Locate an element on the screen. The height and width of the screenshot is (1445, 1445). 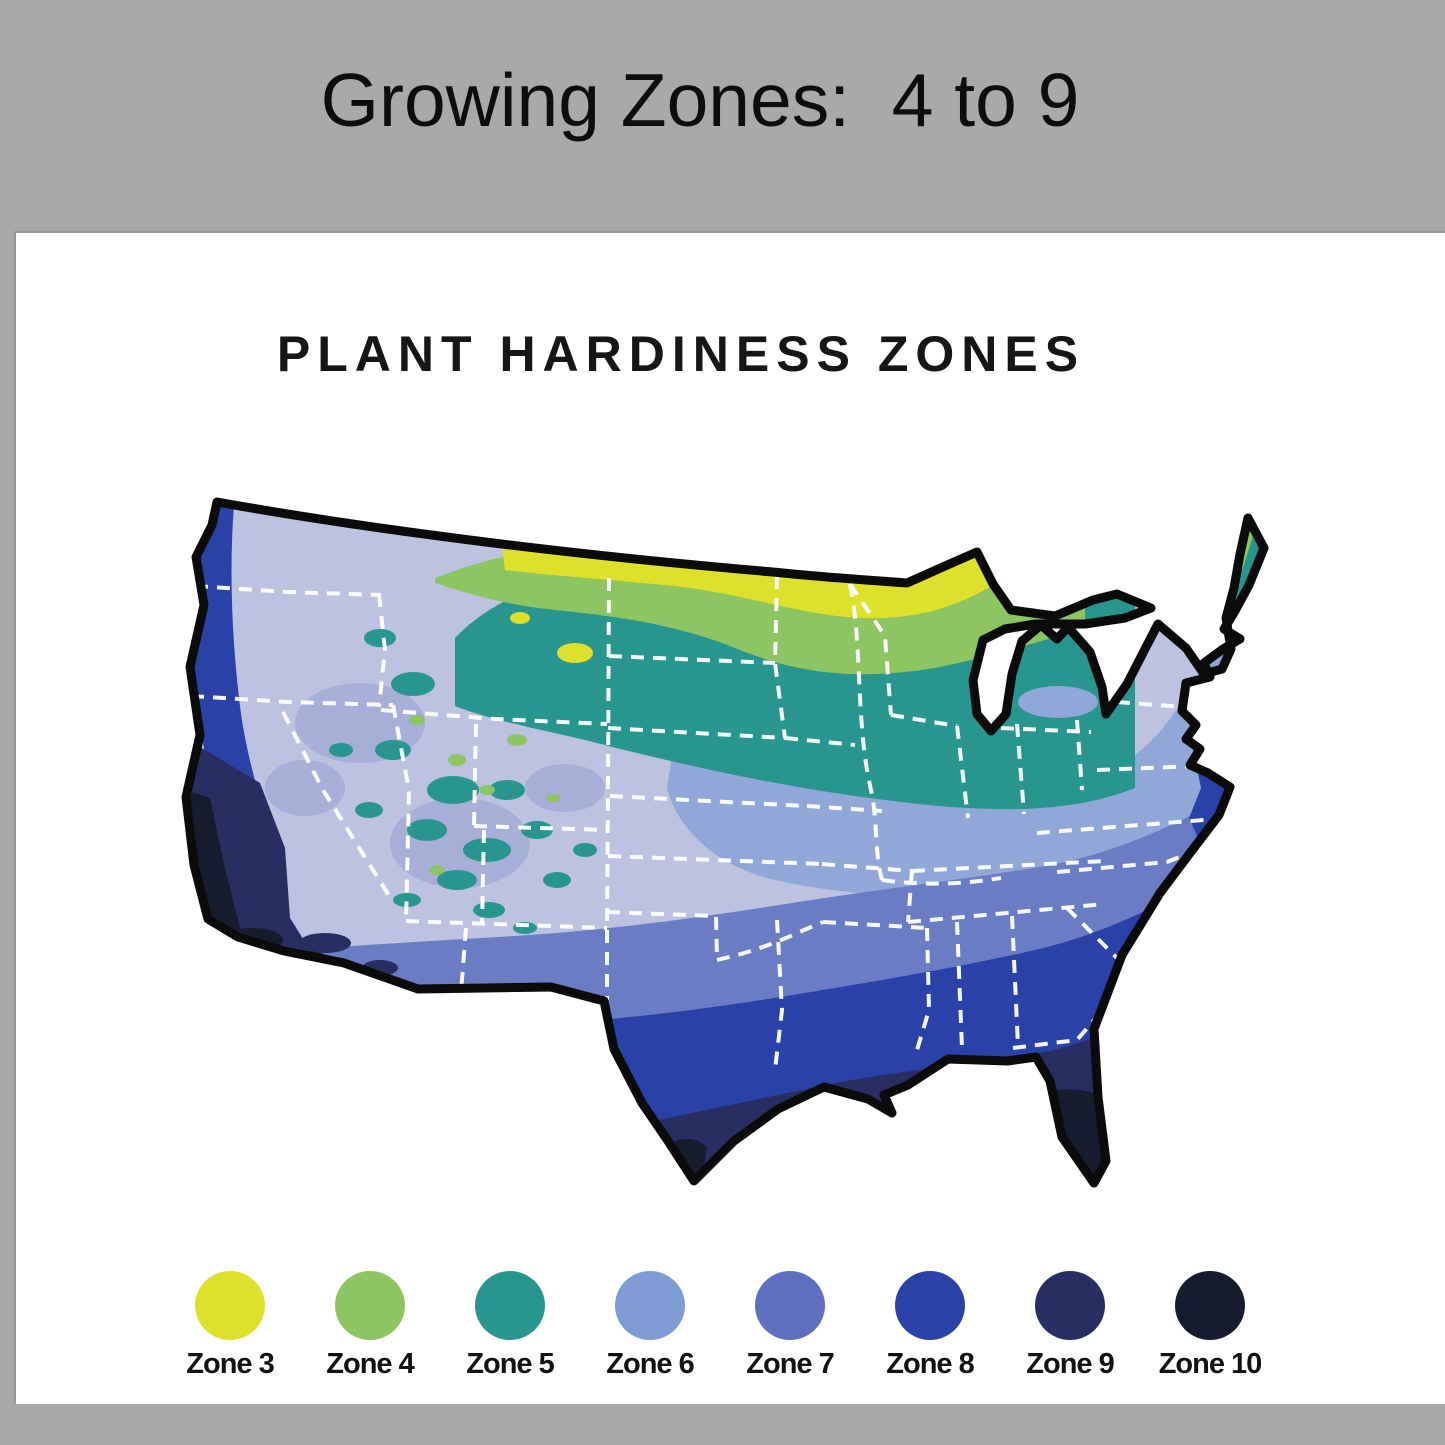
zone9-label: Zone 9 is located at coordinates (1070, 1364).